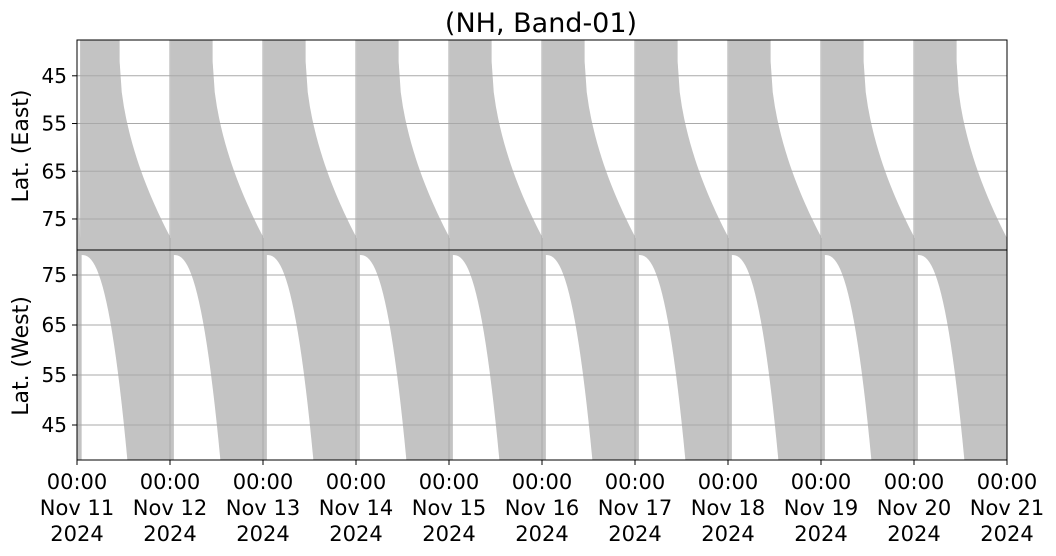 This screenshot has height=556, width=1056. What do you see at coordinates (356, 508) in the screenshot?
I see `x-tick-label: Nov 14` at bounding box center [356, 508].